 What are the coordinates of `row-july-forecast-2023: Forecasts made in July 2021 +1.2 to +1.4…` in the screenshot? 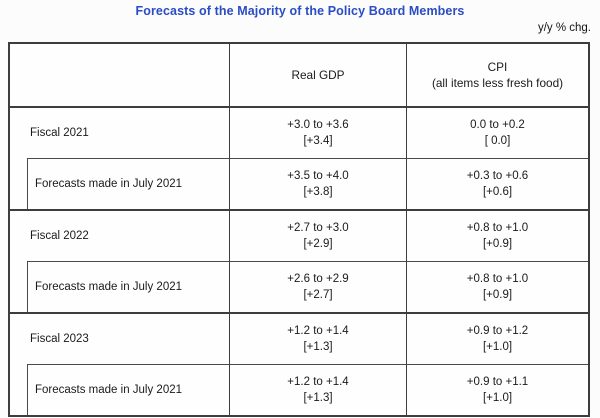 It's located at (299, 389).